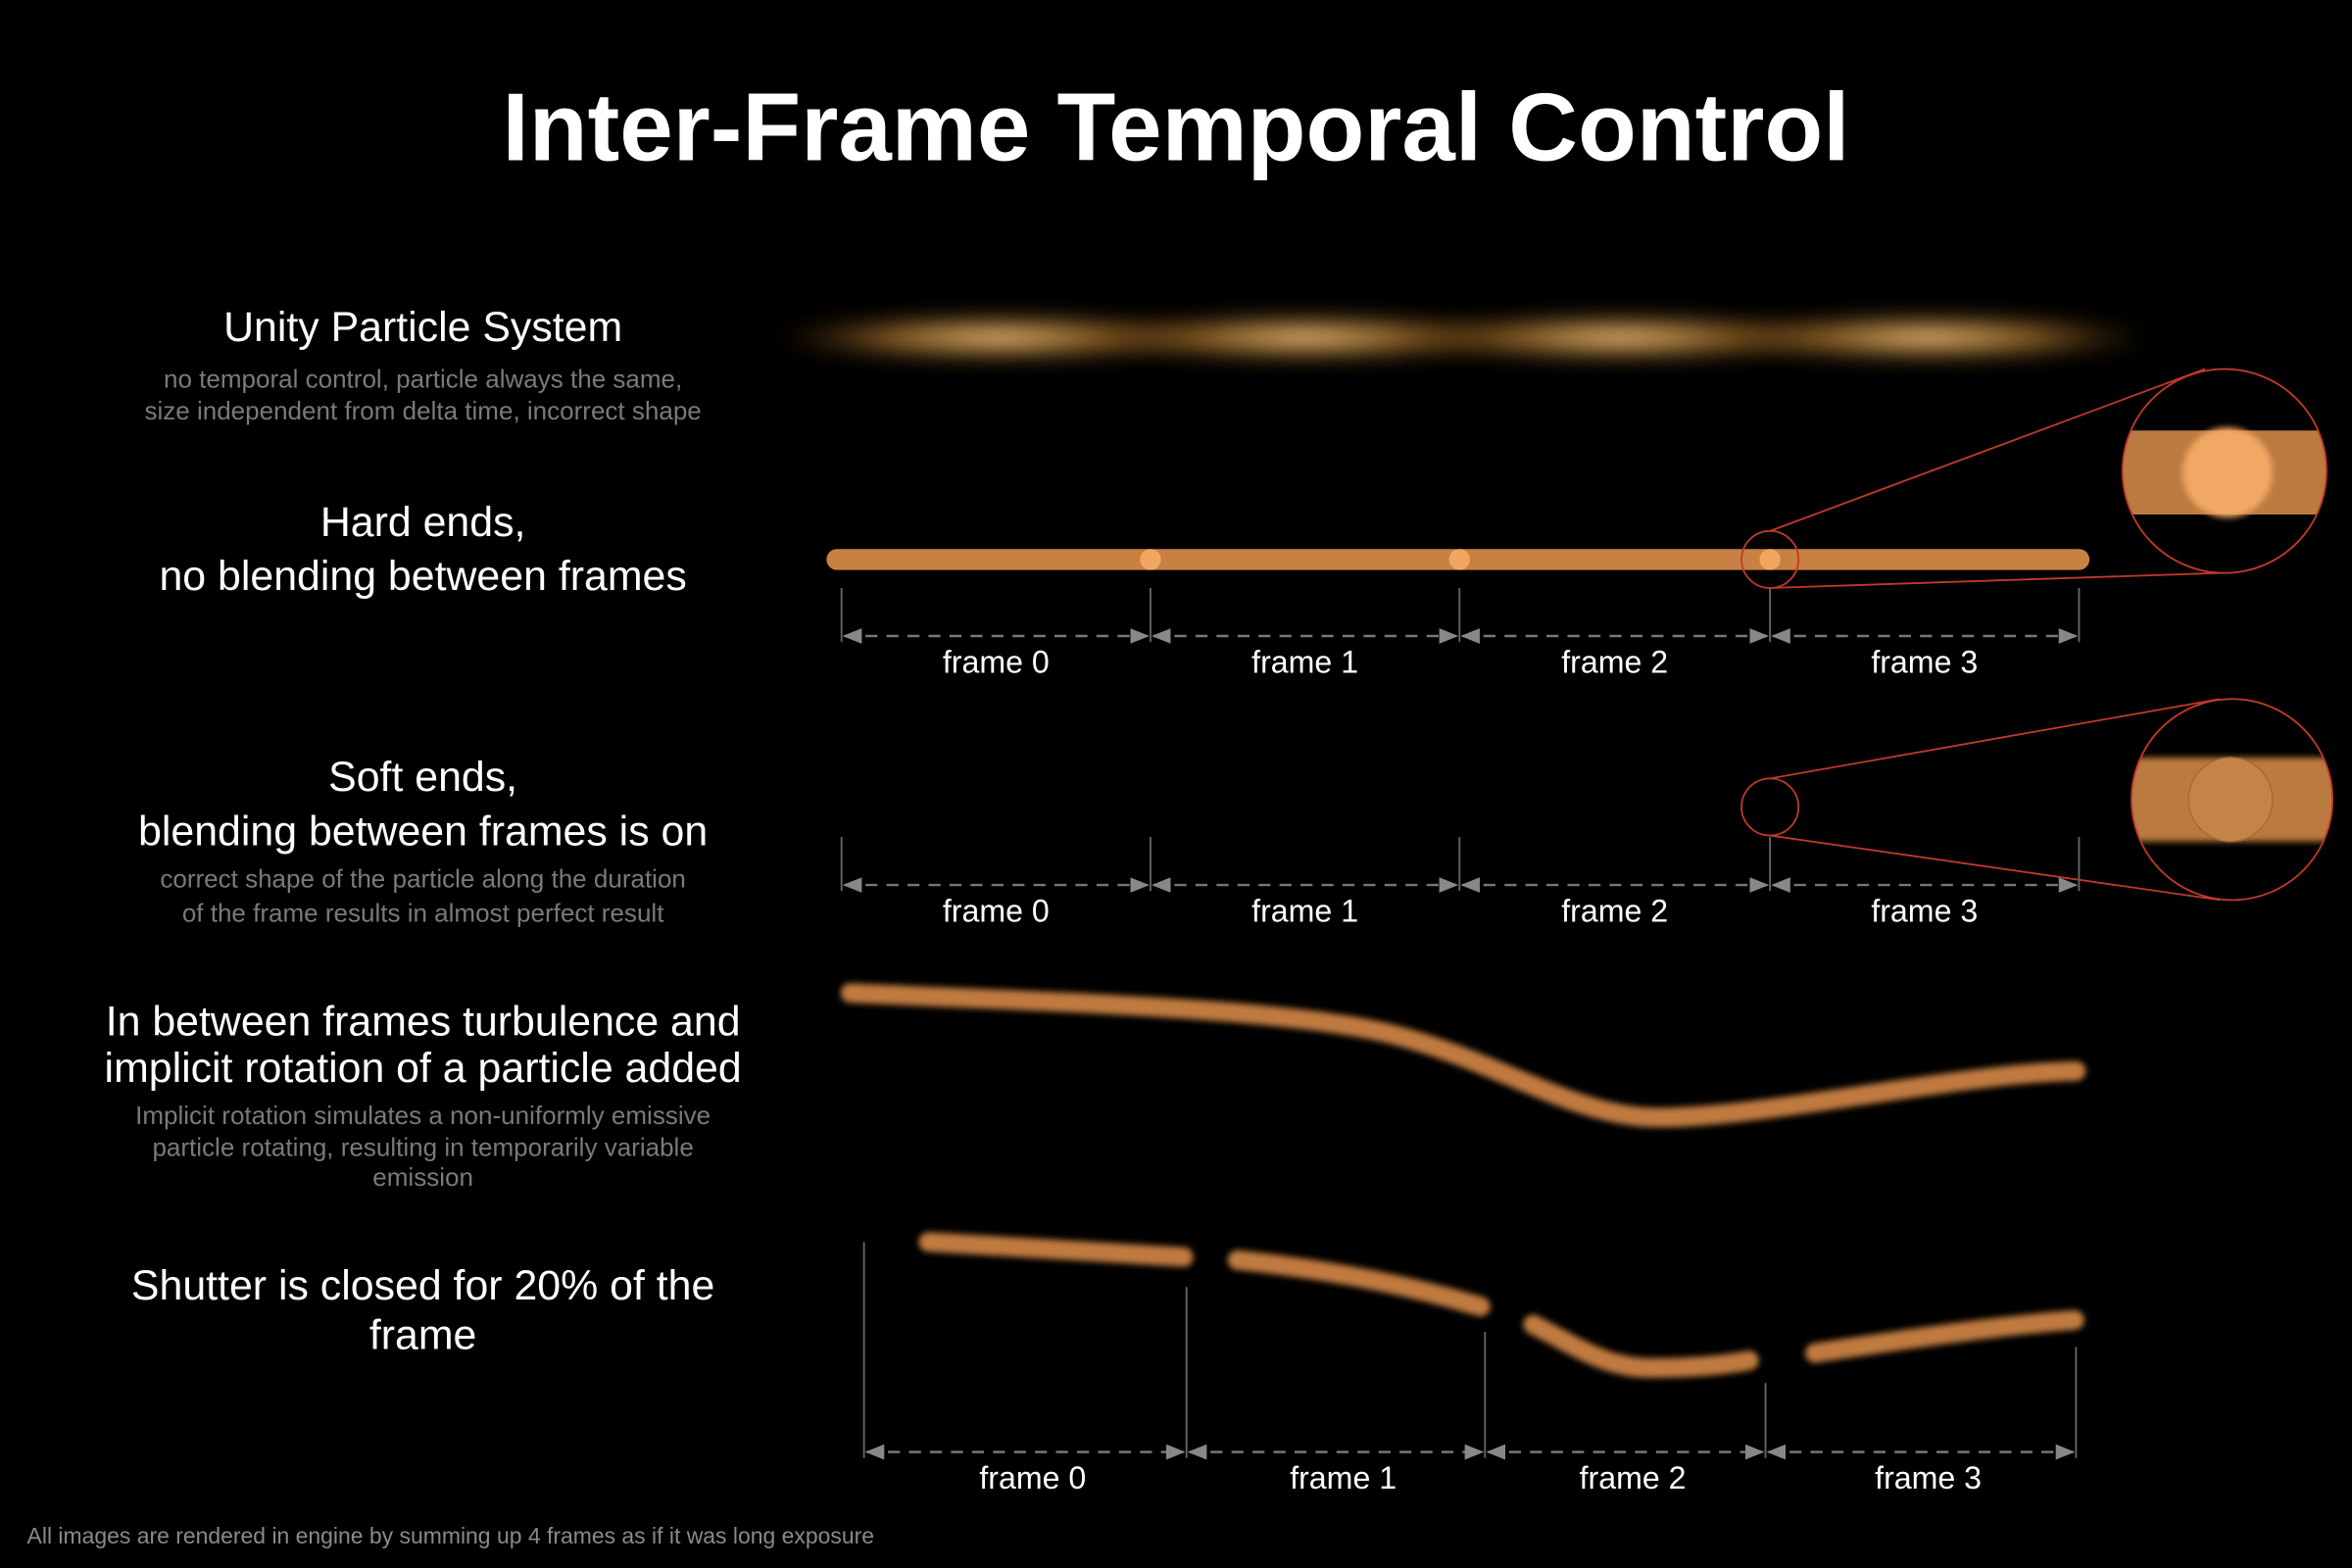  Describe the element at coordinates (423, 1022) in the screenshot. I see `row-heading: In between frames turbulence and` at that location.